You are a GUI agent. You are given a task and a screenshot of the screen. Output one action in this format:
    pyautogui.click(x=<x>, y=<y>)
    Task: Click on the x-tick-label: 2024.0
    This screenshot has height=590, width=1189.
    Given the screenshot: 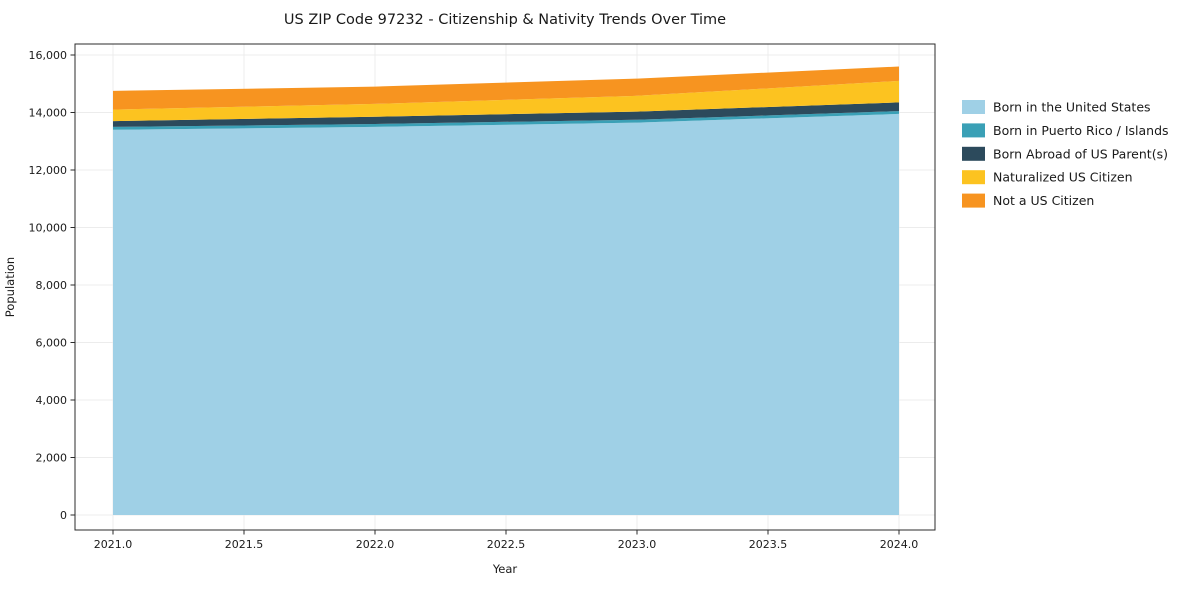 What is the action you would take?
    pyautogui.click(x=899, y=544)
    